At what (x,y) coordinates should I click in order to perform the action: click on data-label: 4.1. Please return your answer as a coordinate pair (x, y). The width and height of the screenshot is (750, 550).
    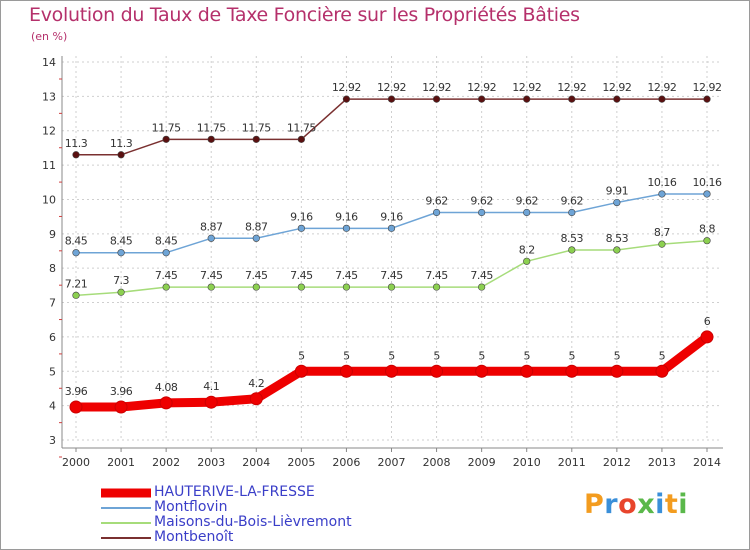
    Looking at the image, I should click on (211, 386).